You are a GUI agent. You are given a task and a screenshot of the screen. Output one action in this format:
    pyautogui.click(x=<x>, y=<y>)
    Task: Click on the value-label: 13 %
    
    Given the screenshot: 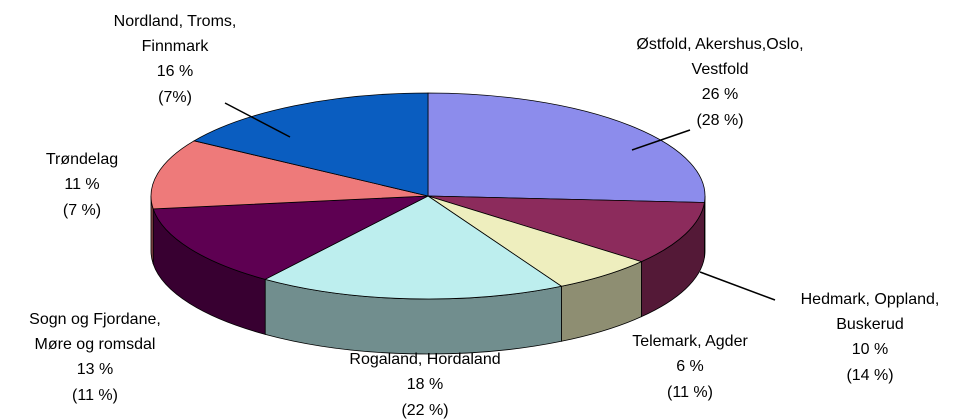 What is the action you would take?
    pyautogui.click(x=95, y=369)
    